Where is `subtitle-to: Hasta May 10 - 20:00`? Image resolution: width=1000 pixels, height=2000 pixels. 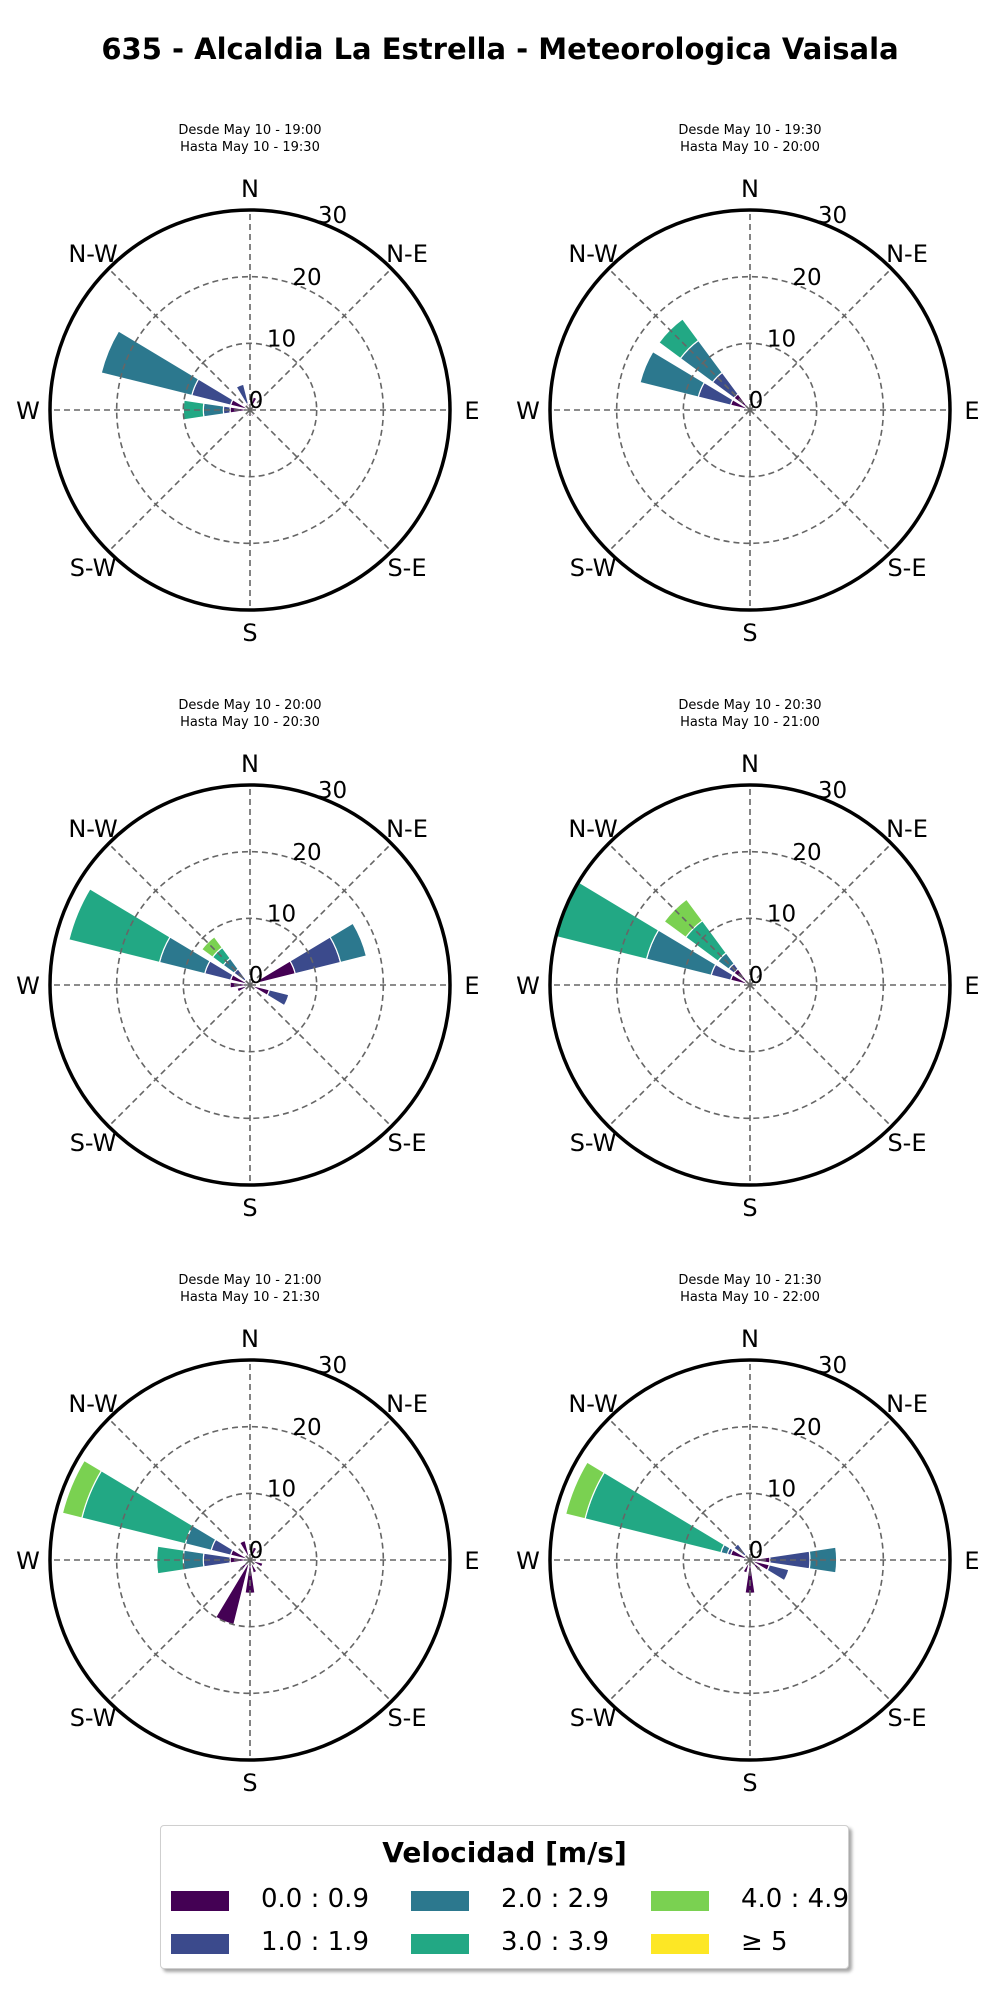 subtitle-to: Hasta May 10 - 20:00 is located at coordinates (750, 147).